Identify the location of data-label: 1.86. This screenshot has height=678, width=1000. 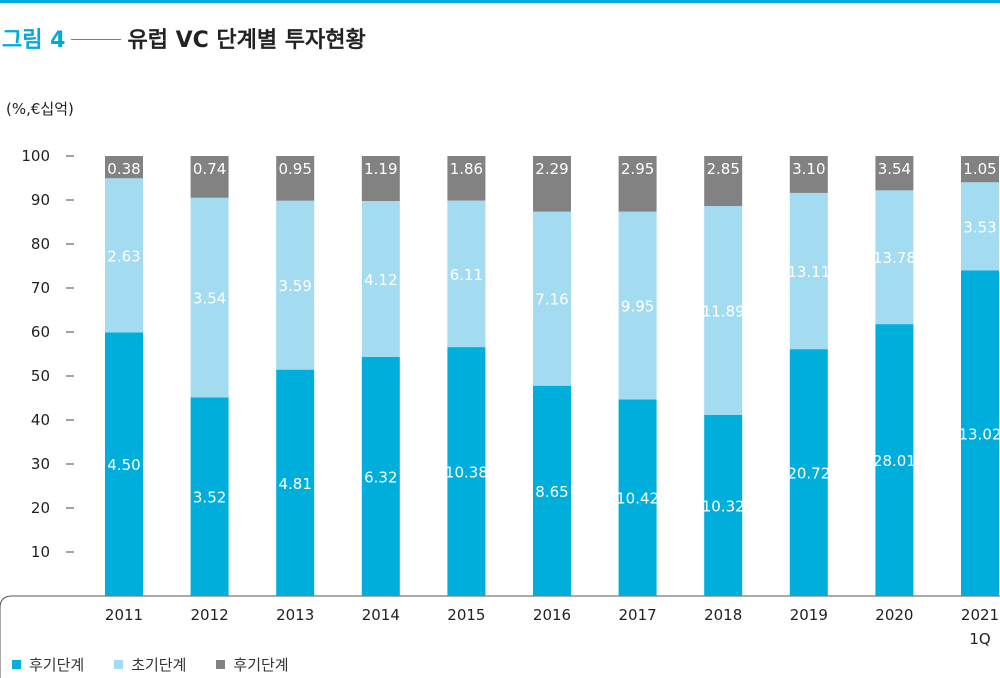
(466, 169).